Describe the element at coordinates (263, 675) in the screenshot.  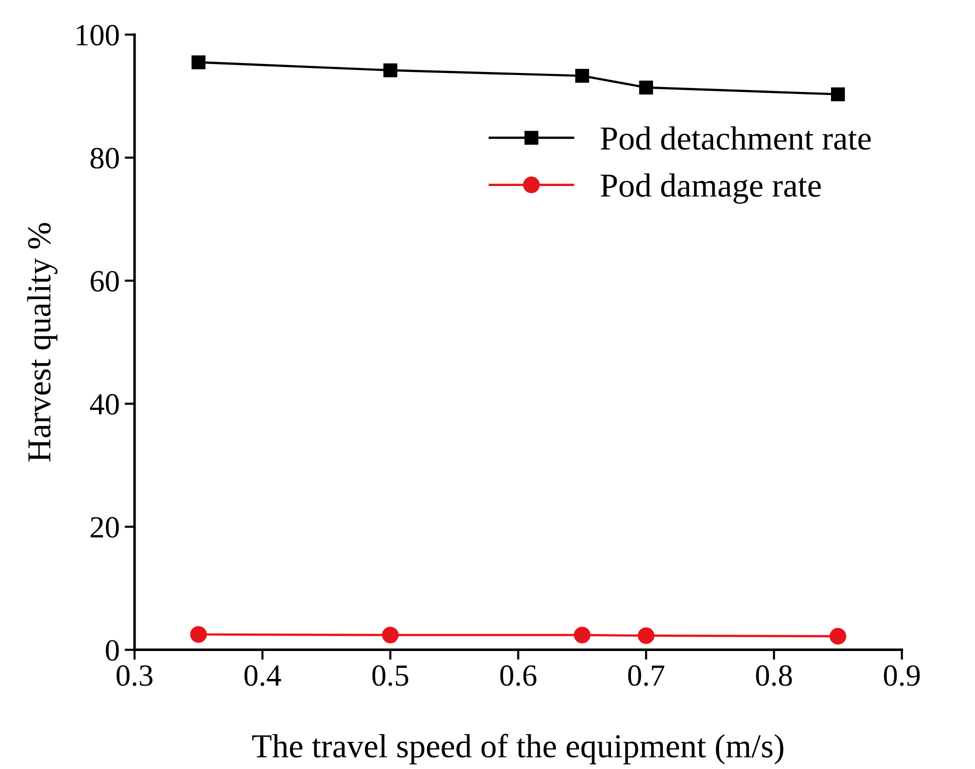
I see `x-tick-label: 0.4` at that location.